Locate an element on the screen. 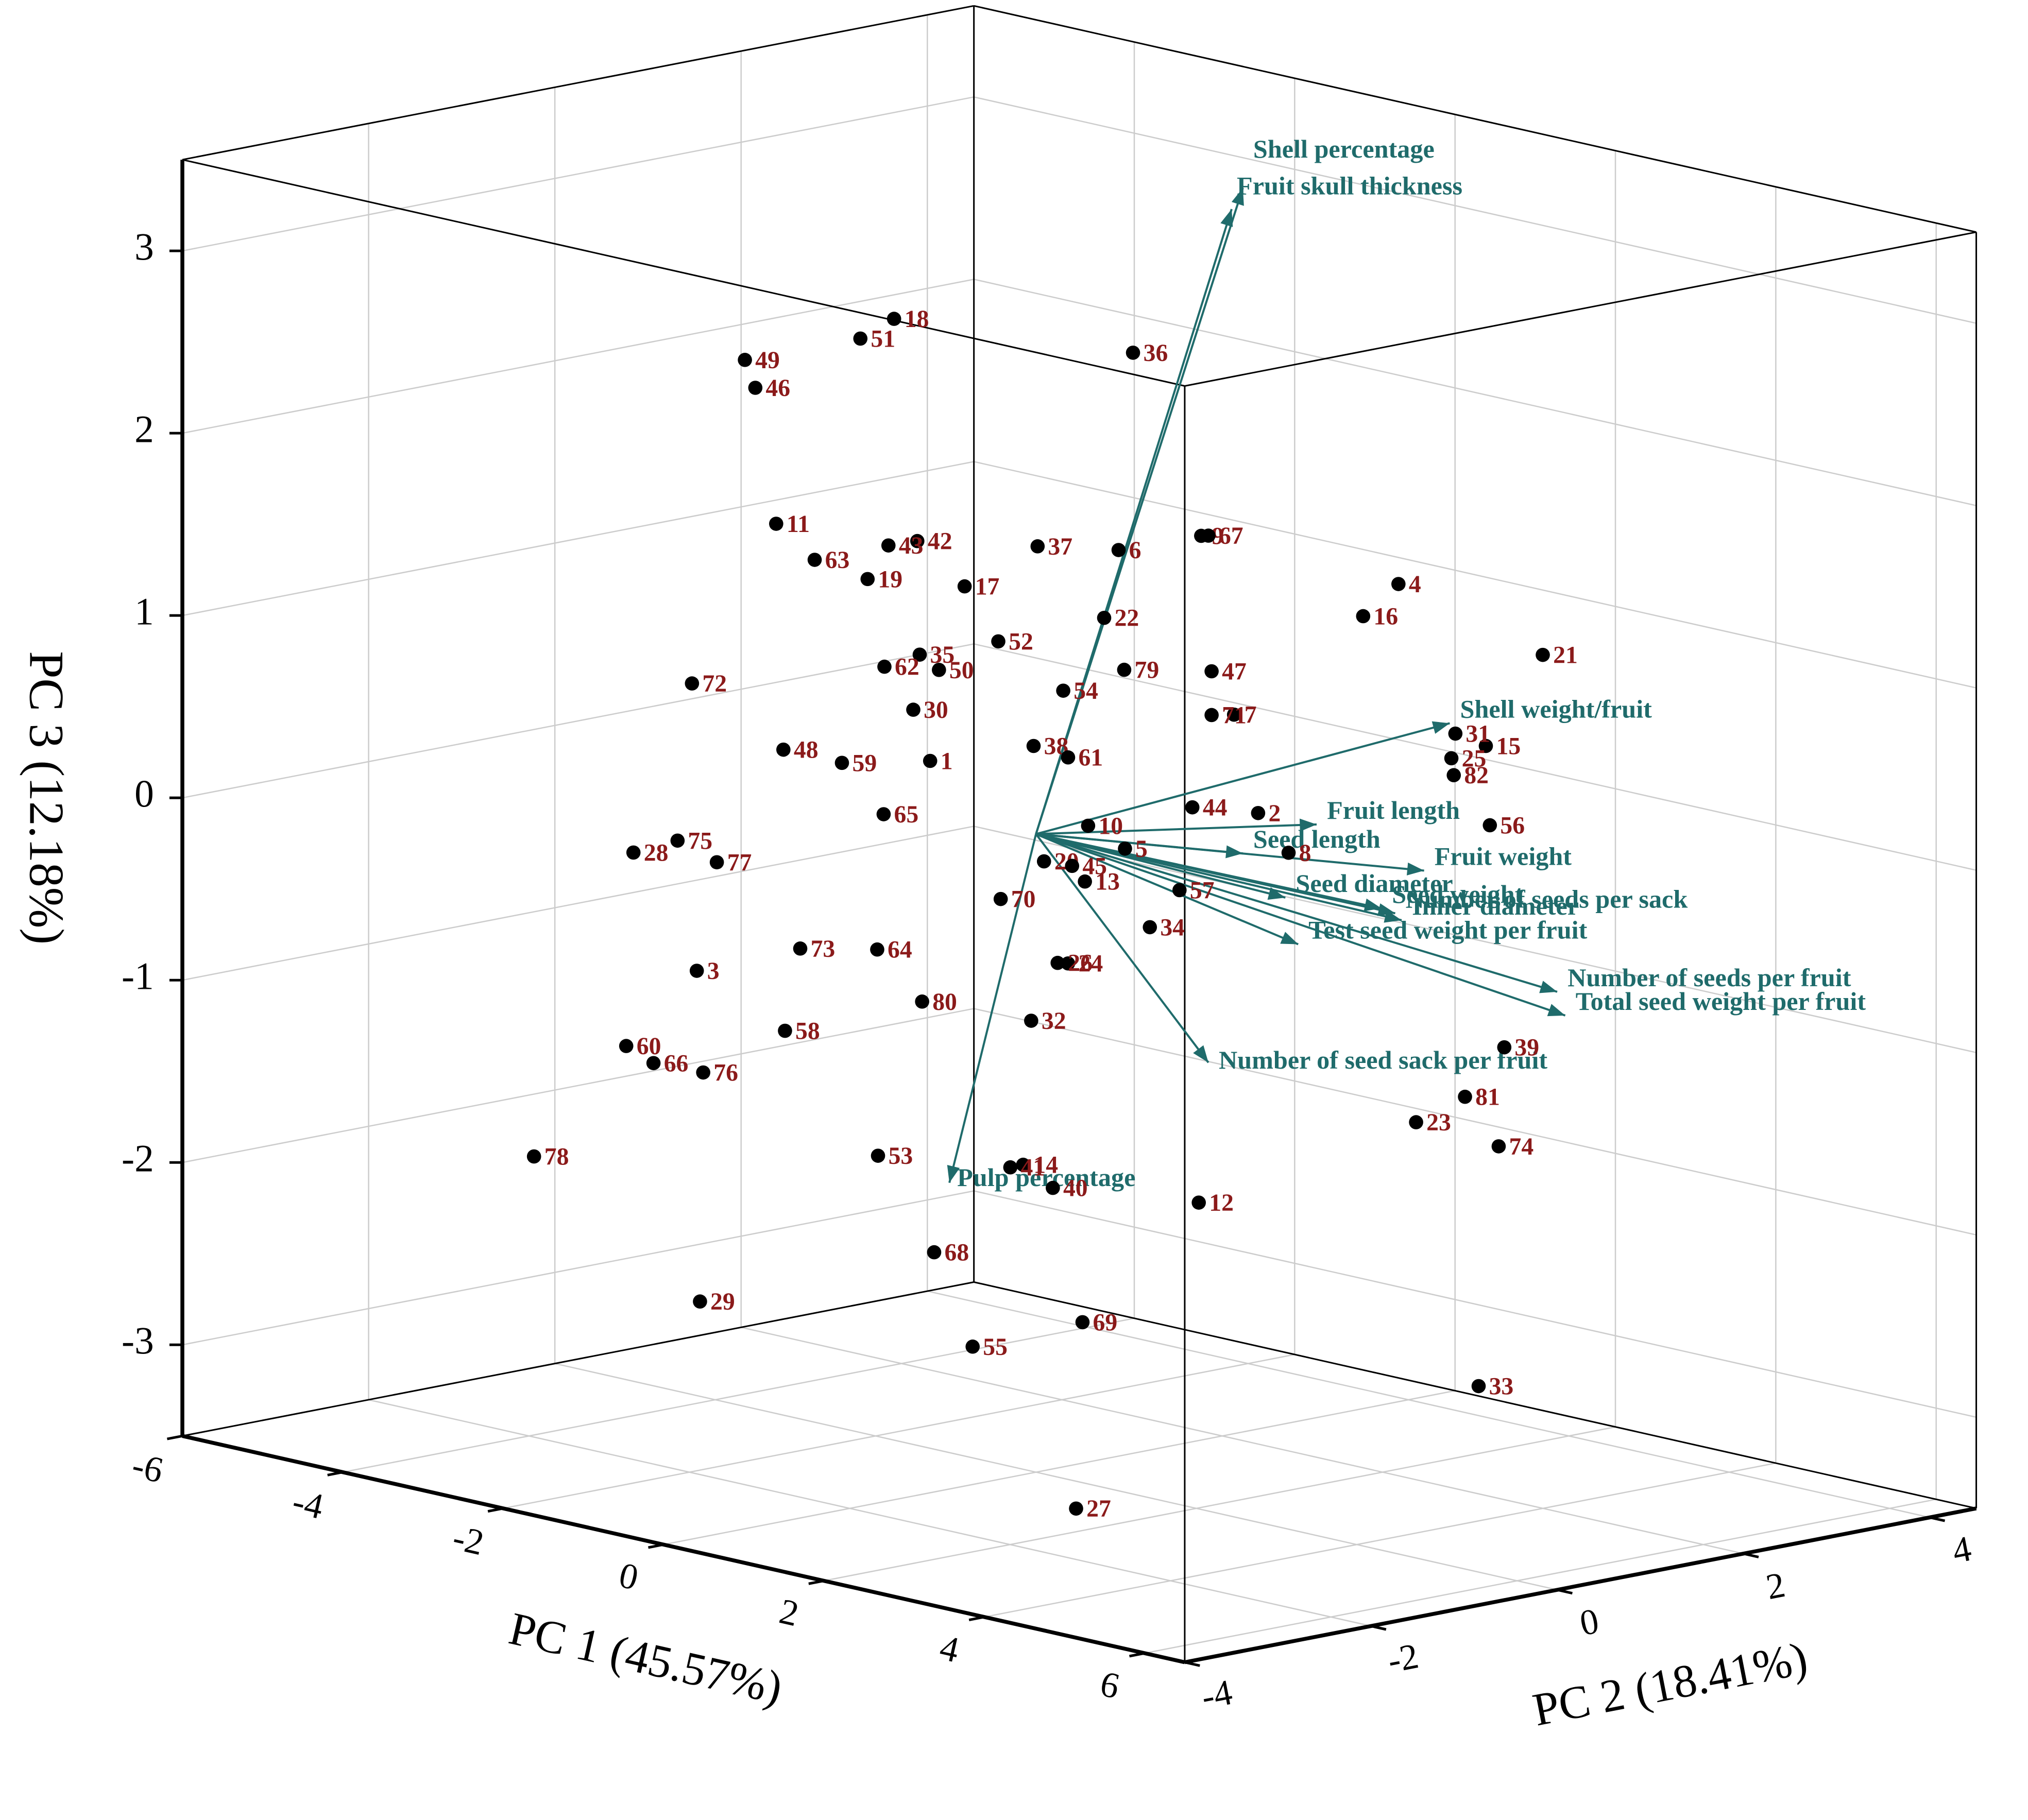 Image resolution: width=2028 pixels, height=1820 pixels. x-axis-line is located at coordinates (683, 1549).